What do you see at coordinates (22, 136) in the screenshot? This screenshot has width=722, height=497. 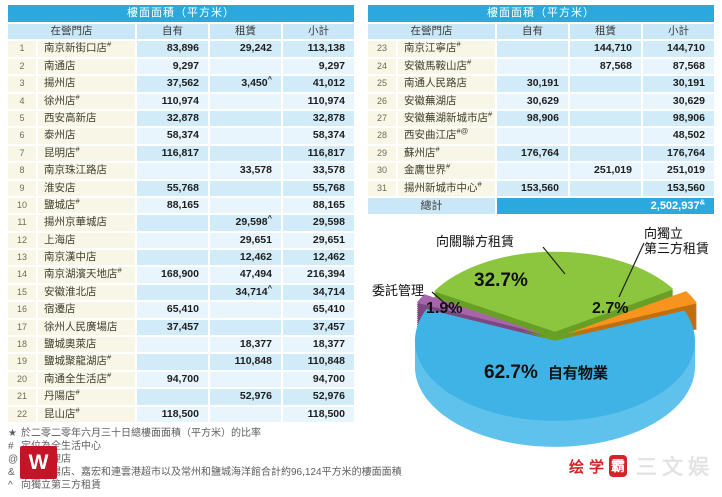 I see `row-number: 6` at bounding box center [22, 136].